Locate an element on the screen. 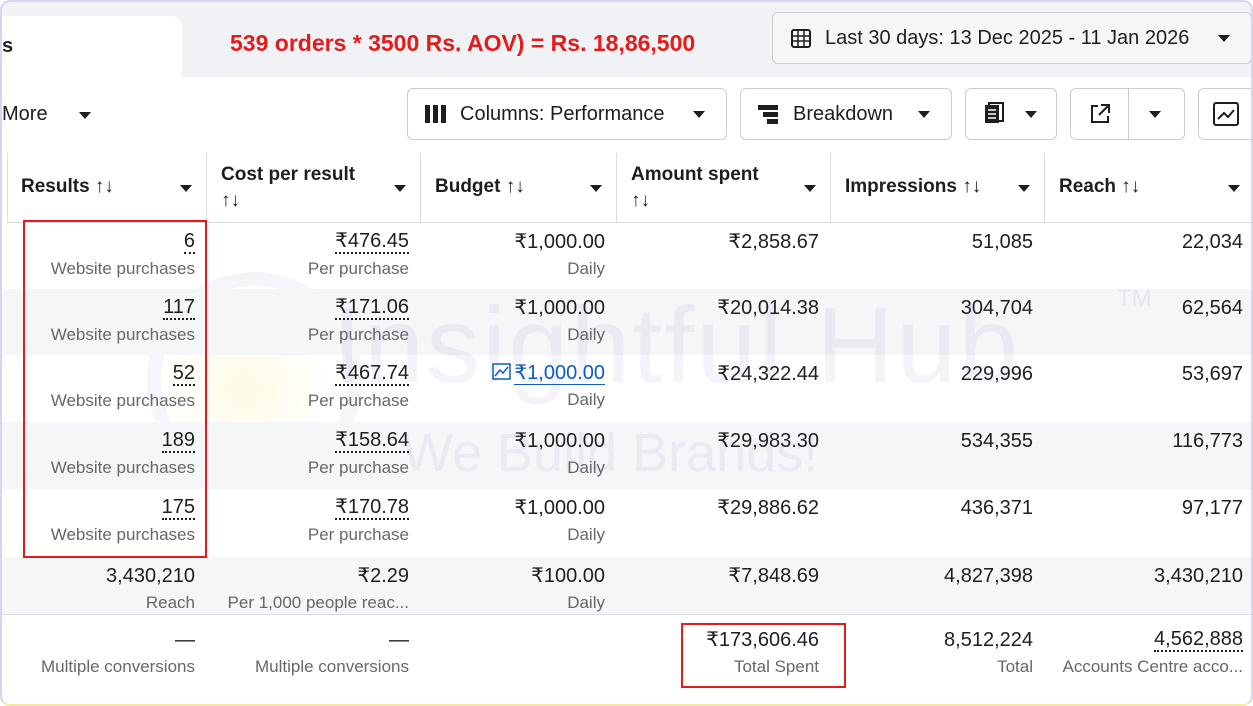 Image resolution: width=1253 pixels, height=706 pixels. table-cell: 3,430,210 Reach is located at coordinates (107, 585).